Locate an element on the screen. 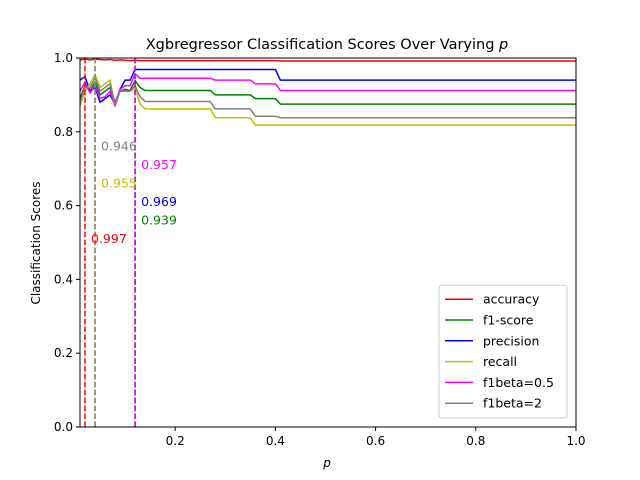 Image resolution: width=640 pixels, height=480 pixels. series-line-precision is located at coordinates (328, 86).